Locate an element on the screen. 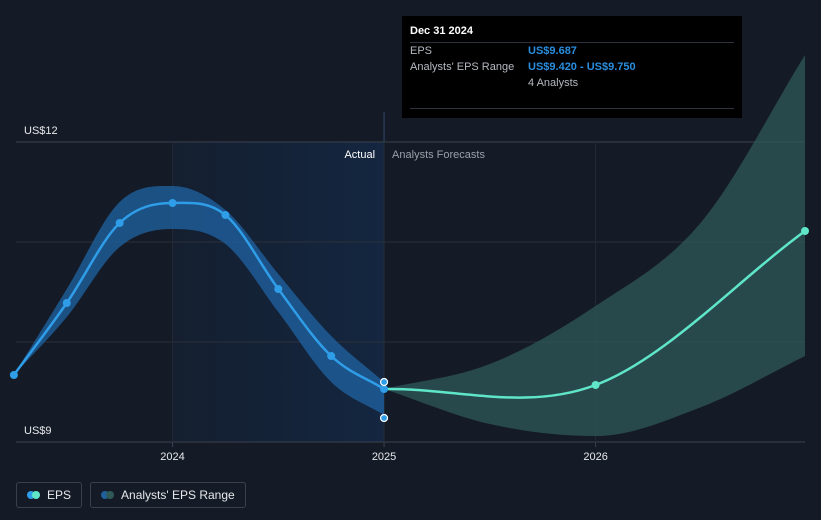  legend-range-toggle: Analysts' EPS Range is located at coordinates (168, 495).